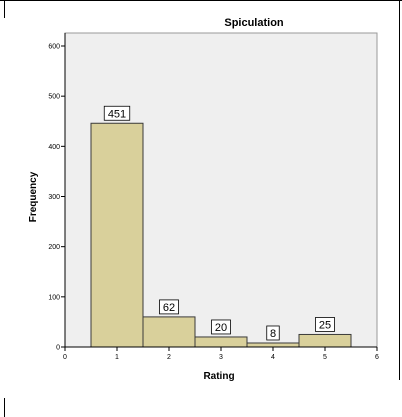 This screenshot has width=402, height=417. What do you see at coordinates (54, 247) in the screenshot?
I see `y-tick-label: 200` at bounding box center [54, 247].